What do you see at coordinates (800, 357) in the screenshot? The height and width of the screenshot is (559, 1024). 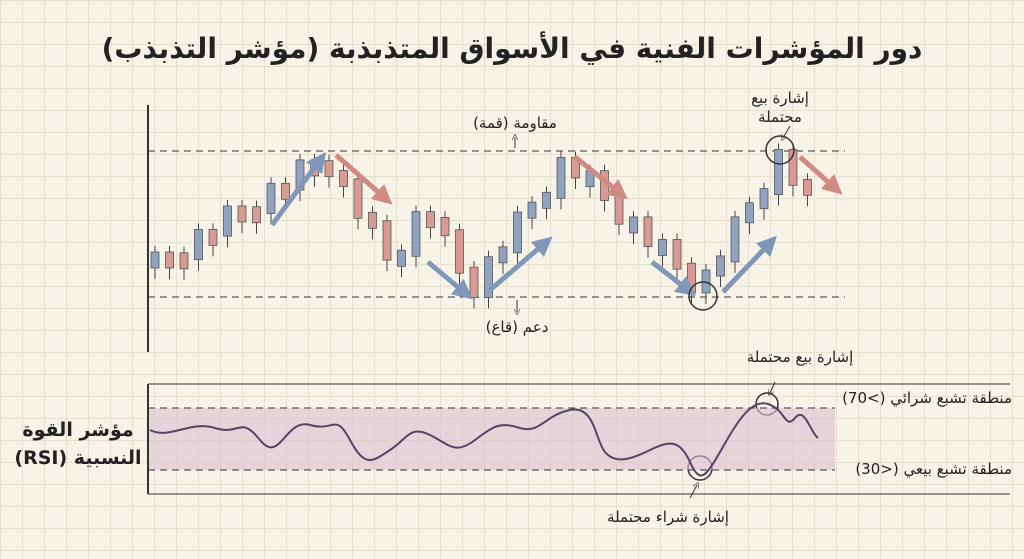 I see `rsi-sell-signal: إشارة بيع محتملة` at bounding box center [800, 357].